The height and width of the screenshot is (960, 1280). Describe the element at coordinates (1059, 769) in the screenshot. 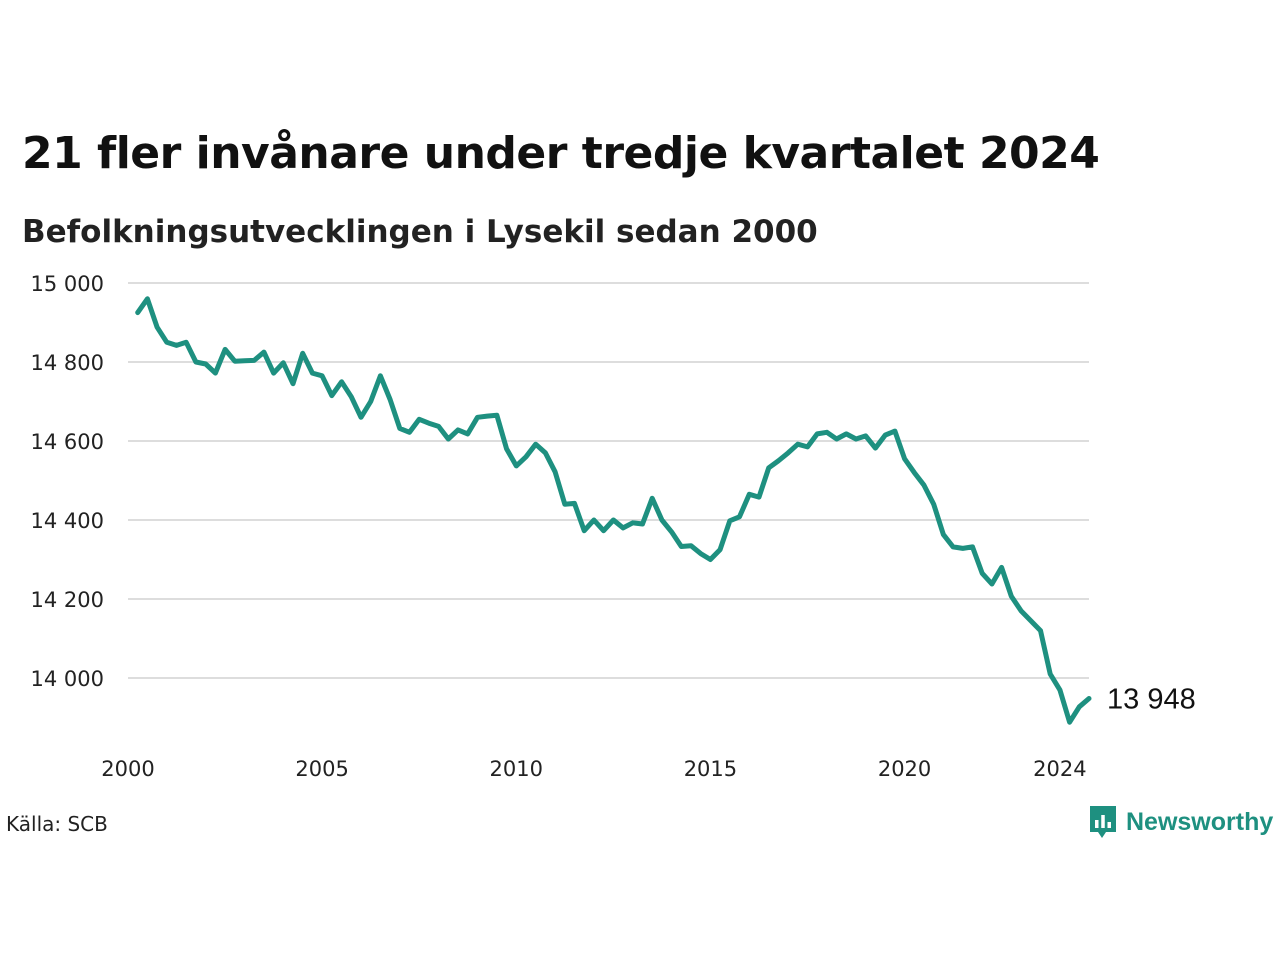

I see `x-tick-label: 2024` at that location.